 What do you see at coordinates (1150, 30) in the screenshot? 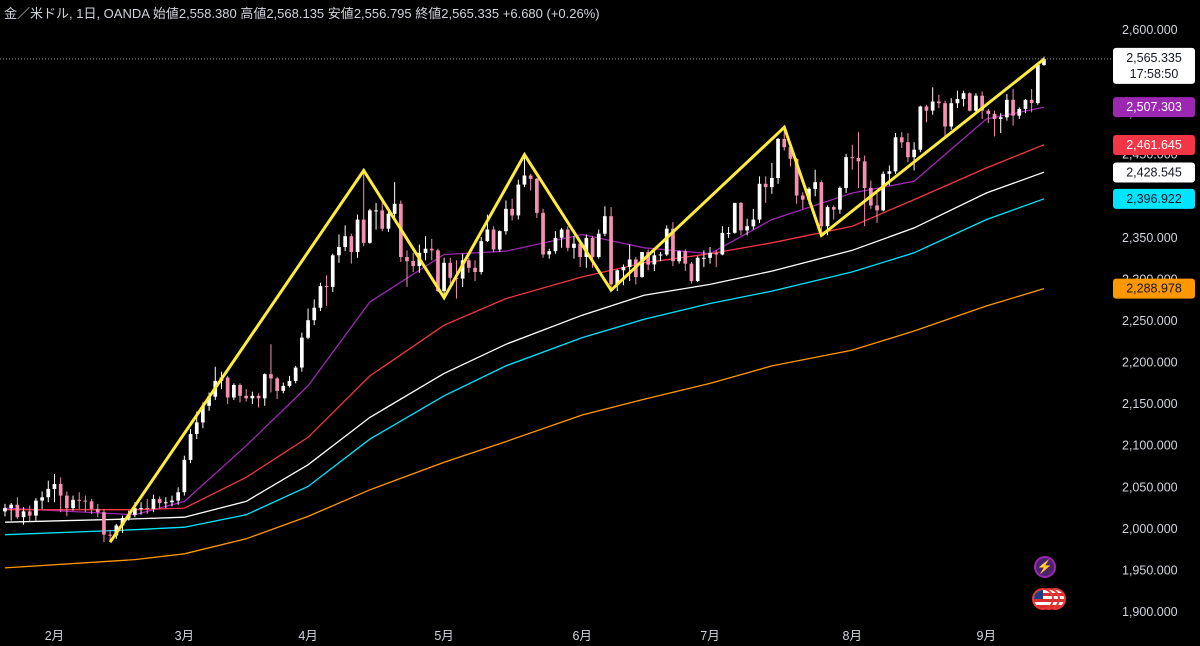
I see `y-tick-label: 2,600.000` at bounding box center [1150, 30].